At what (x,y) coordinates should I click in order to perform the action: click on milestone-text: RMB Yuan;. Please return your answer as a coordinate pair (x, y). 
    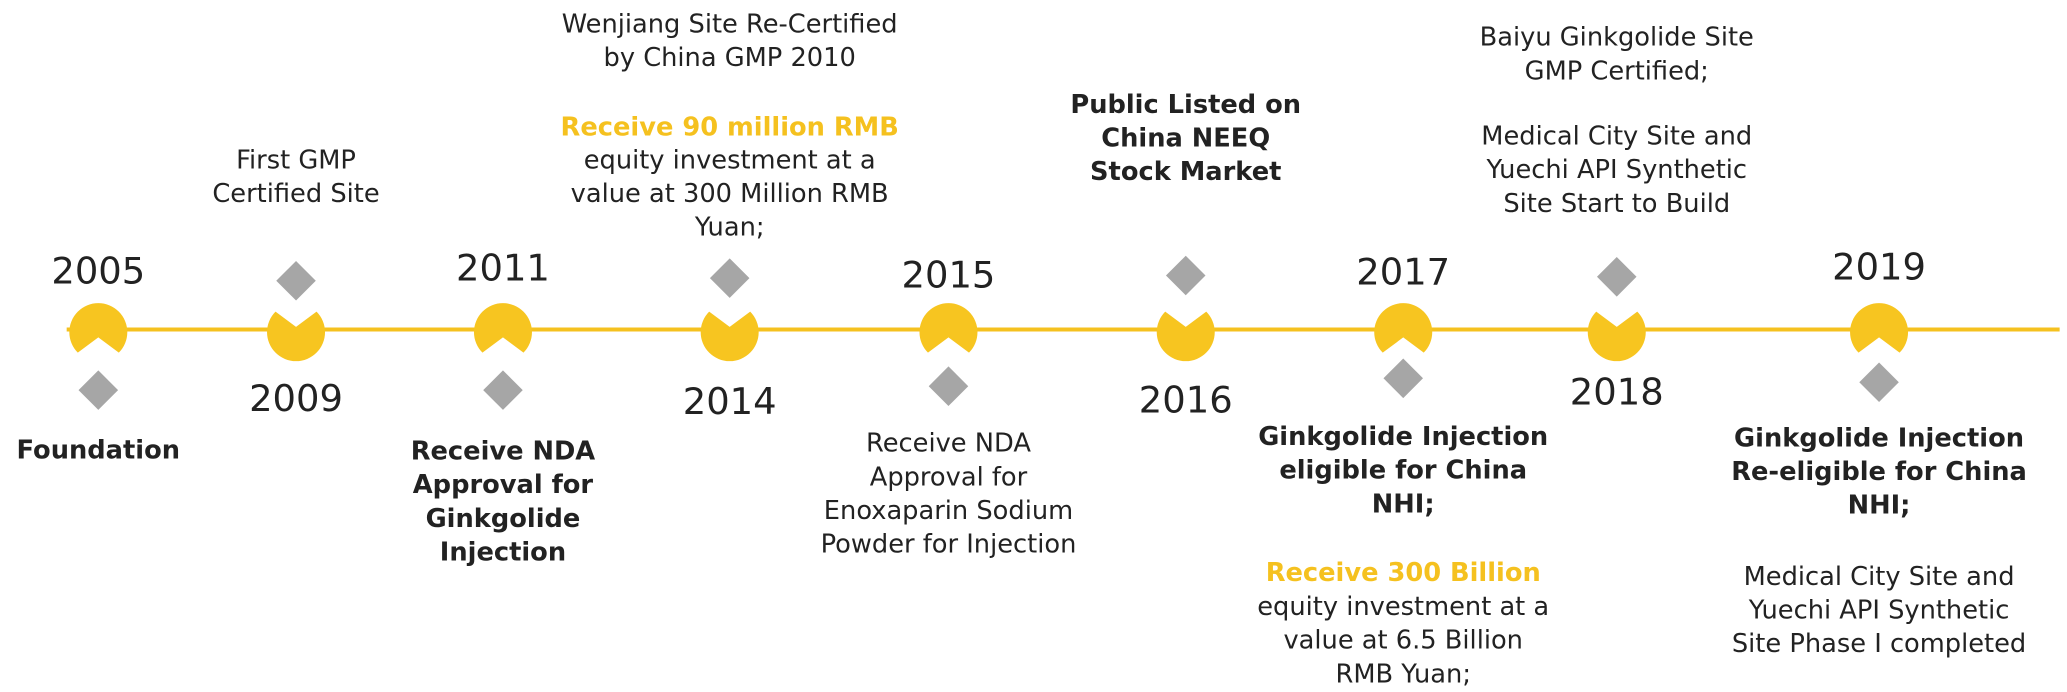
    Looking at the image, I should click on (1402, 674).